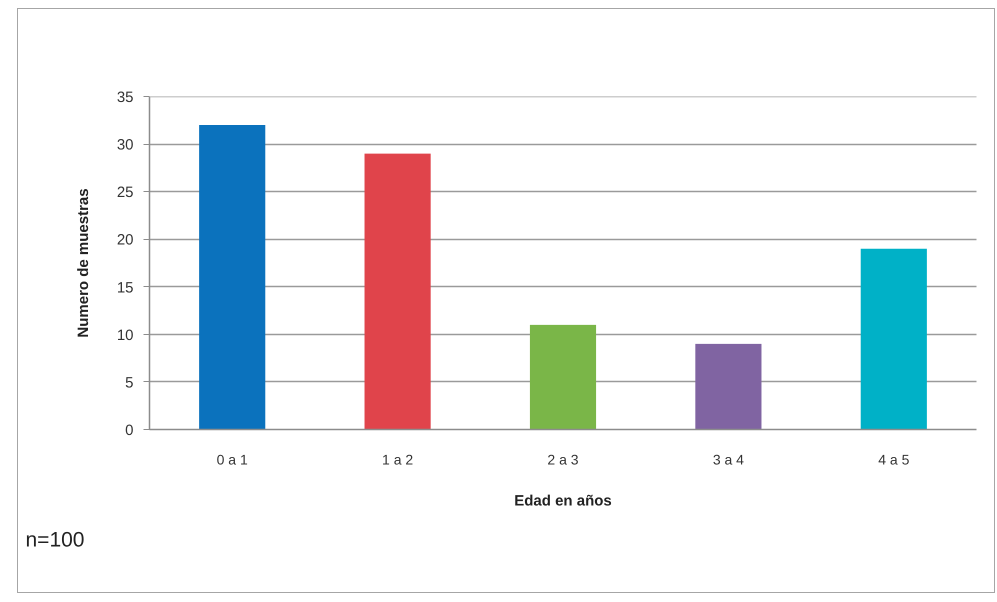  What do you see at coordinates (125, 193) in the screenshot?
I see `y-tick-label: 25` at bounding box center [125, 193].